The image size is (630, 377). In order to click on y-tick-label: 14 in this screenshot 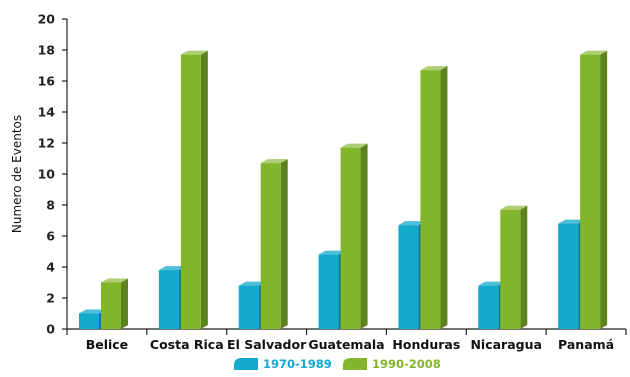, I will do `click(47, 112)`.